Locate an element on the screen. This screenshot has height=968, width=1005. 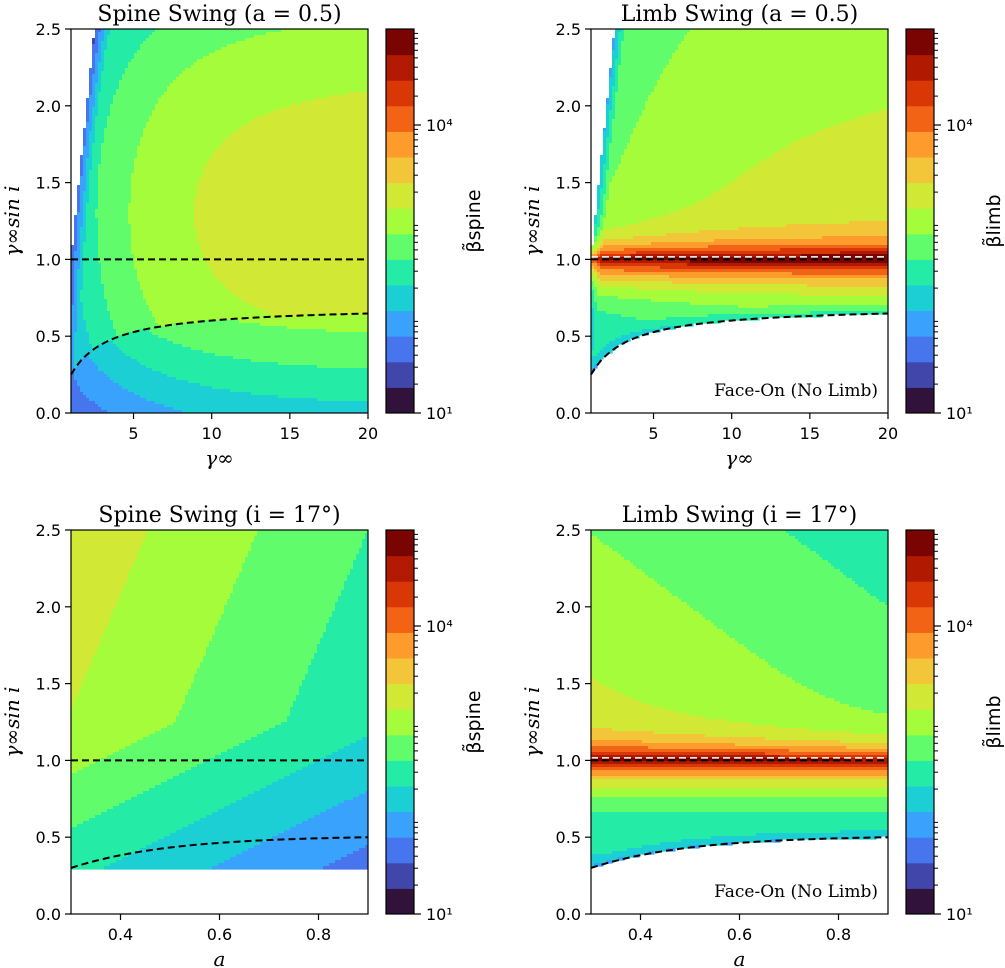
chart-title: Spine Swing (i = 17°) is located at coordinates (219, 515).